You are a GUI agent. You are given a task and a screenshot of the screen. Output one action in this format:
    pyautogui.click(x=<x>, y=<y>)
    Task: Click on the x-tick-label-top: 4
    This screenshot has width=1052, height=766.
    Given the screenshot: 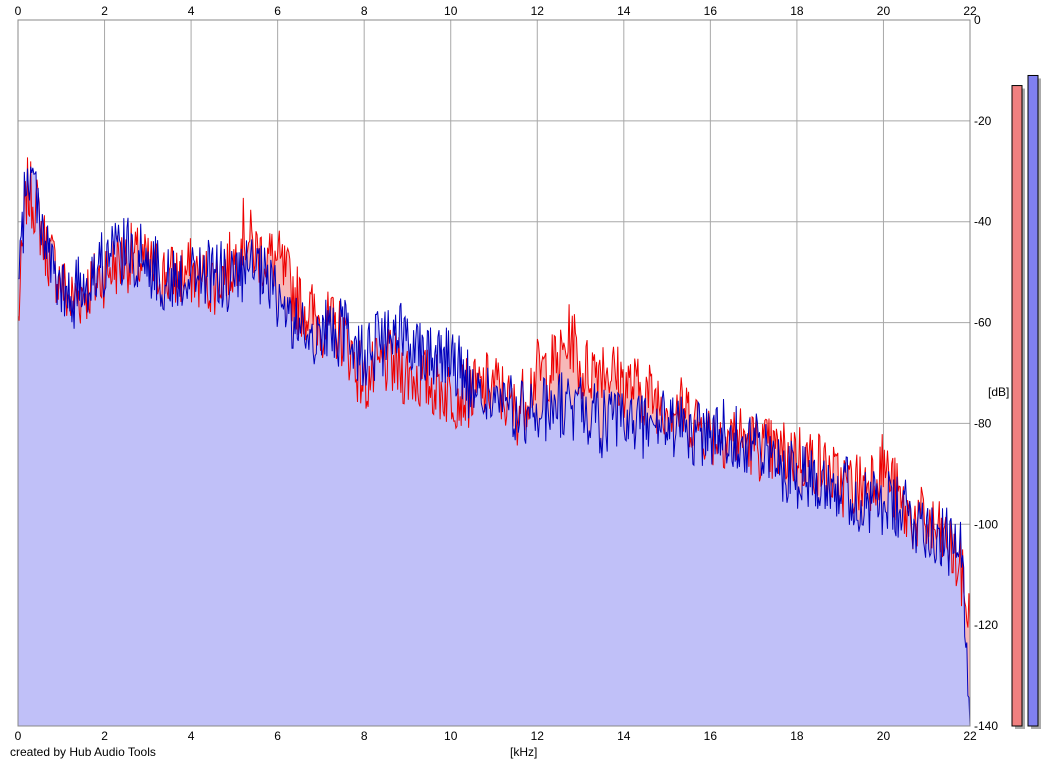 What is the action you would take?
    pyautogui.click(x=191, y=11)
    